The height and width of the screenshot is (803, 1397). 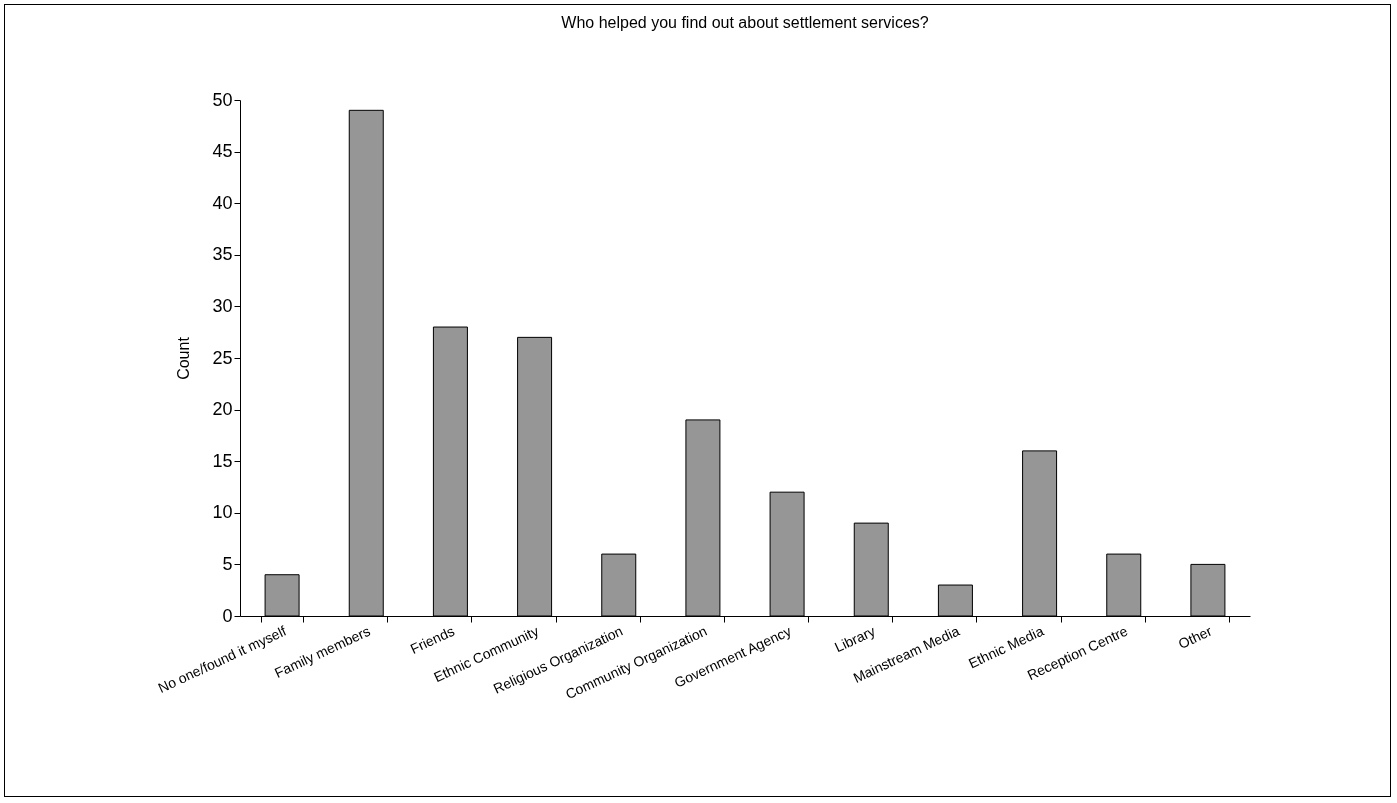 I want to click on y-tick-label: 10, so click(x=222, y=512).